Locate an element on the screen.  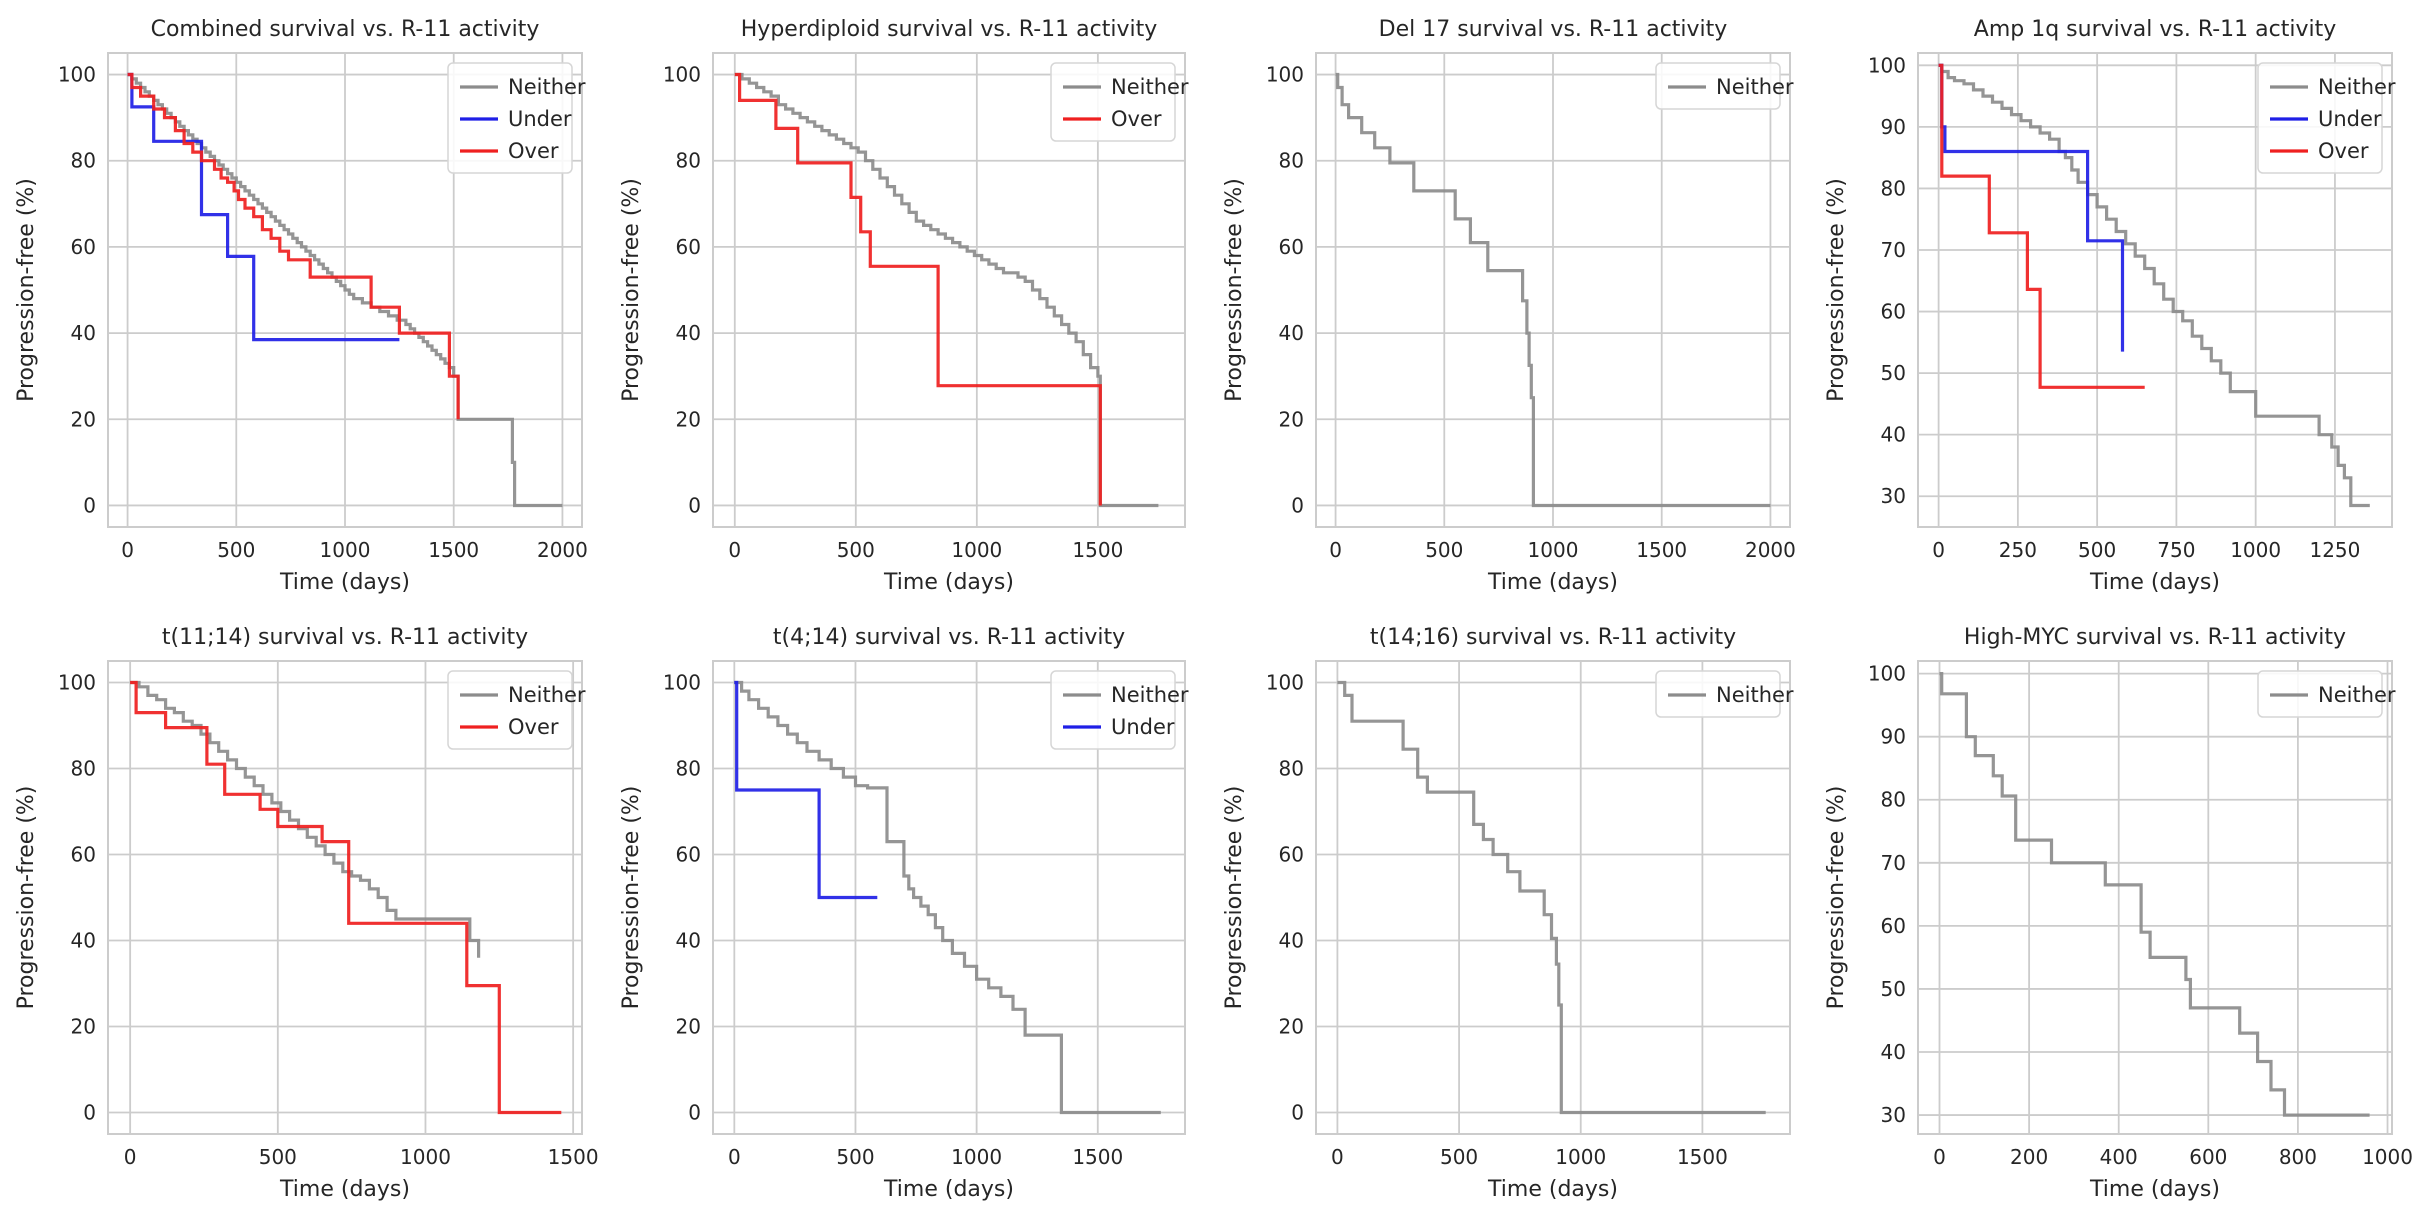
legend: Neither Over is located at coordinates (516, 710).